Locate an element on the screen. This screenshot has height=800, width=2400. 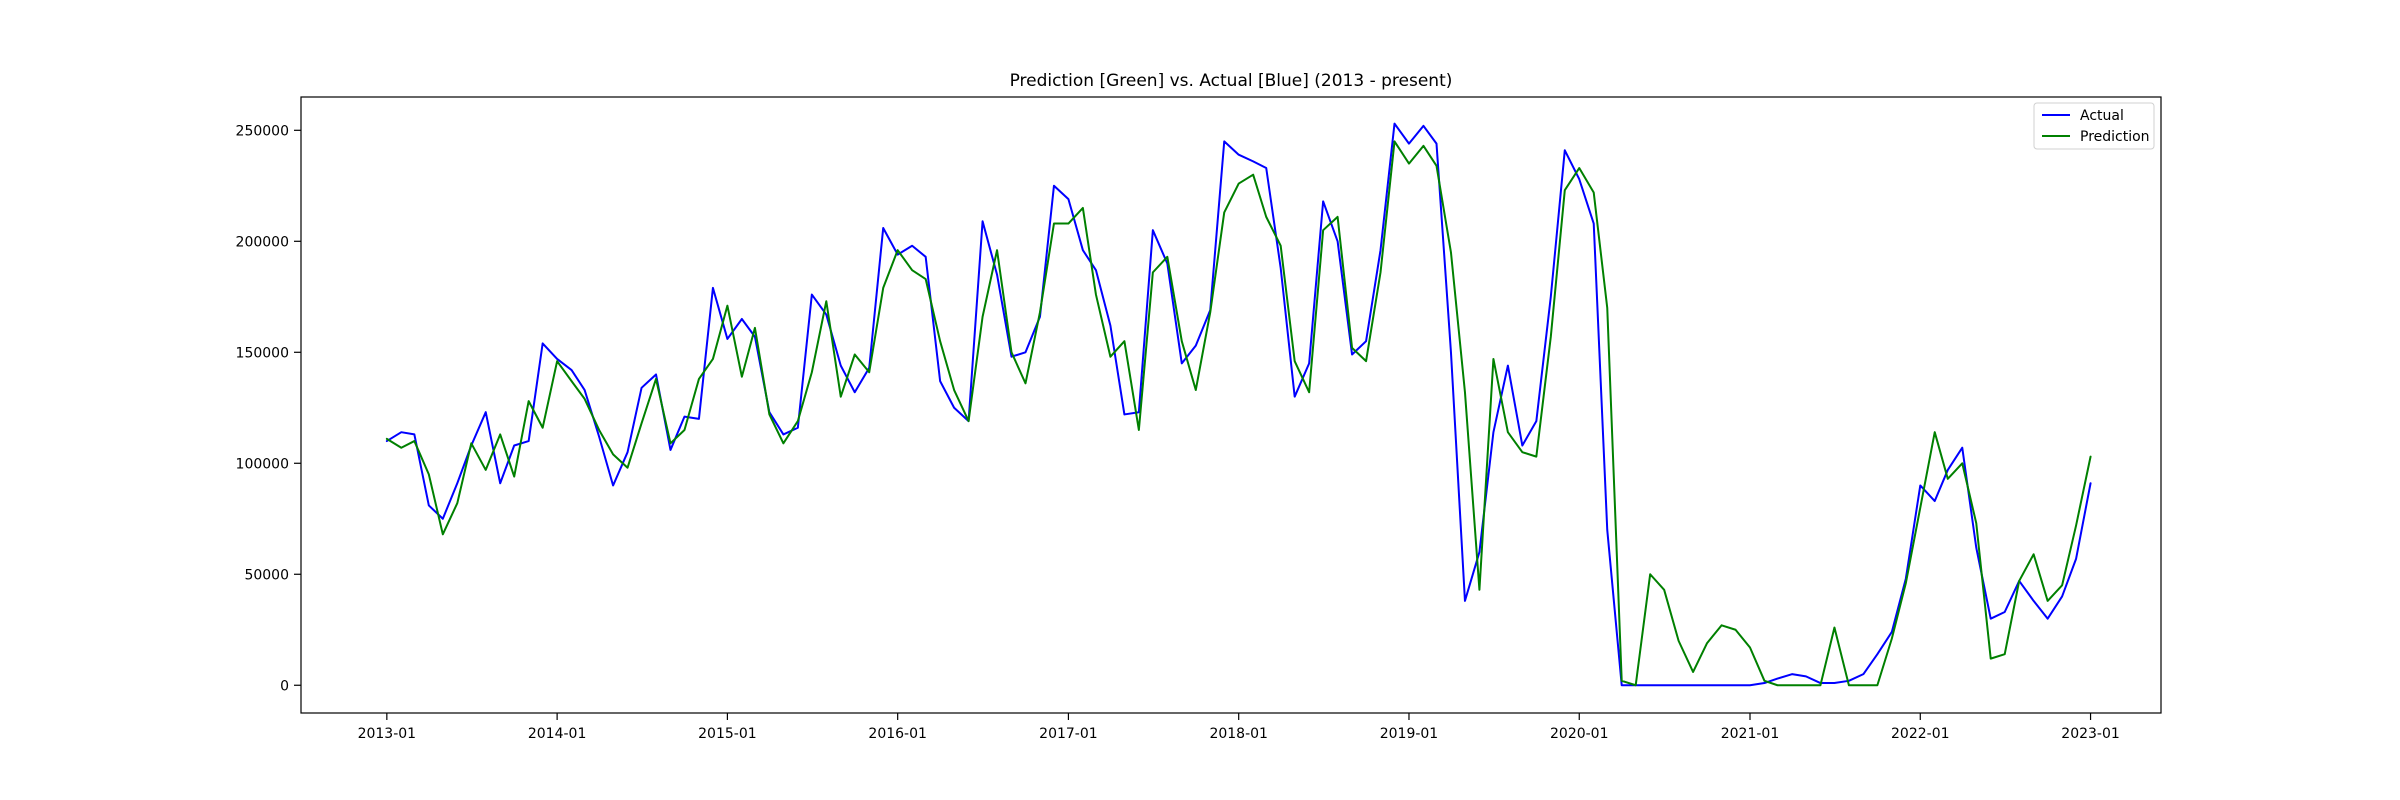
x-tick-label: 2014-01 is located at coordinates (557, 734).